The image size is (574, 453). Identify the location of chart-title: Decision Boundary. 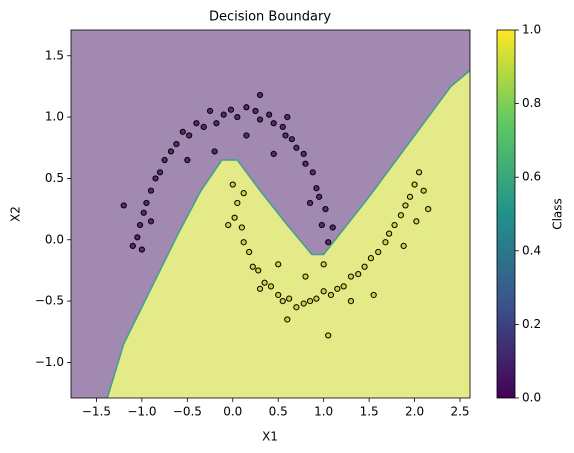
(270, 17).